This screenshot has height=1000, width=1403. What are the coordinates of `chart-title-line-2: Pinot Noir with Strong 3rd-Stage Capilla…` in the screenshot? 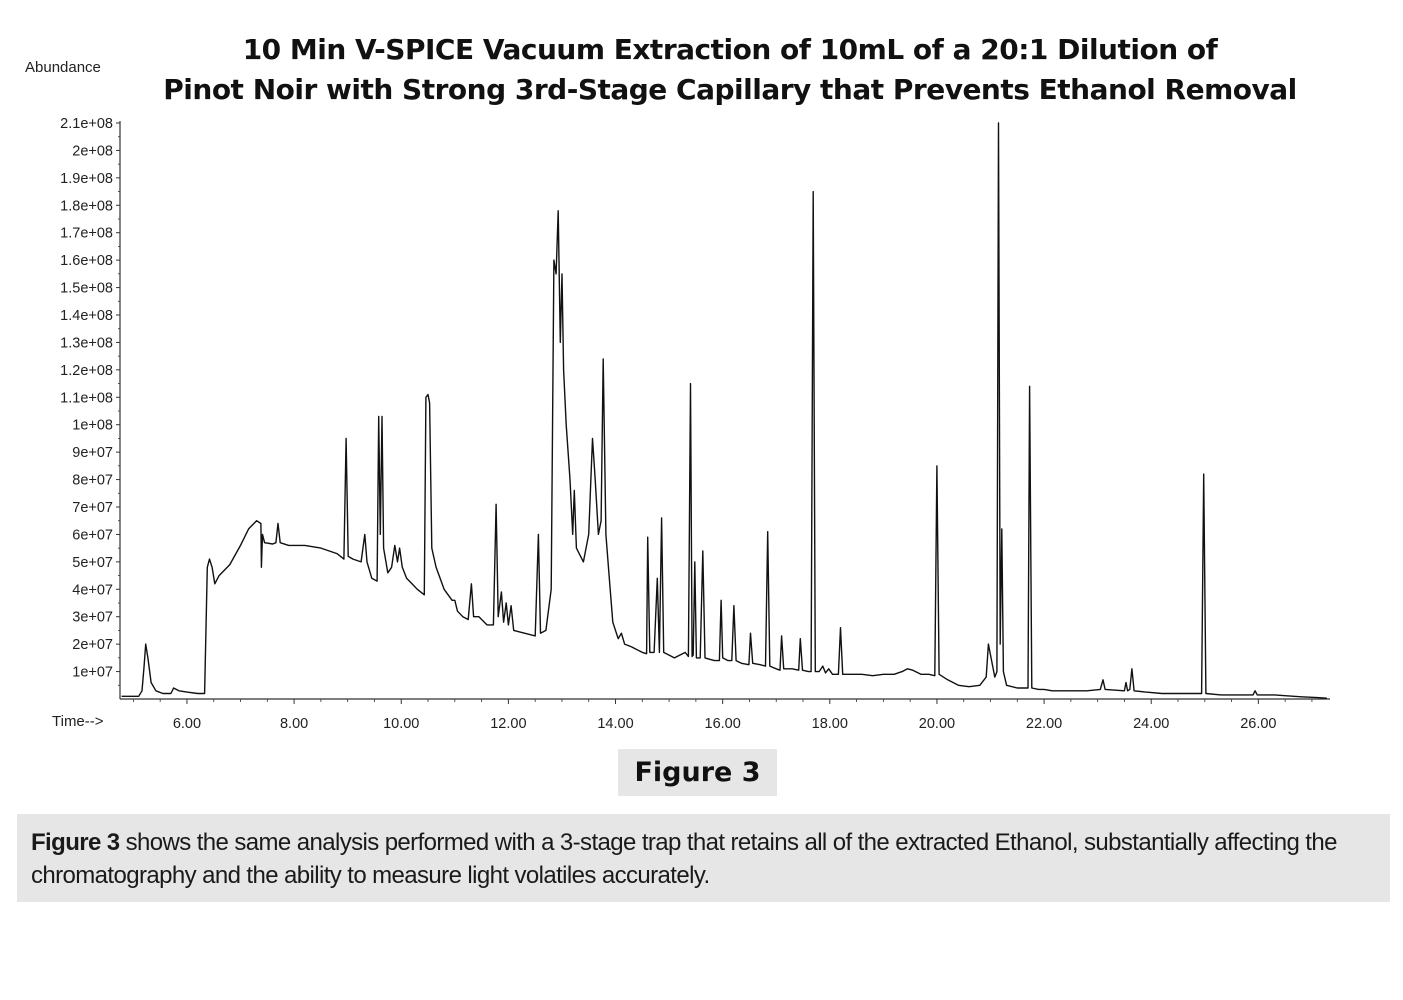 It's located at (730, 89).